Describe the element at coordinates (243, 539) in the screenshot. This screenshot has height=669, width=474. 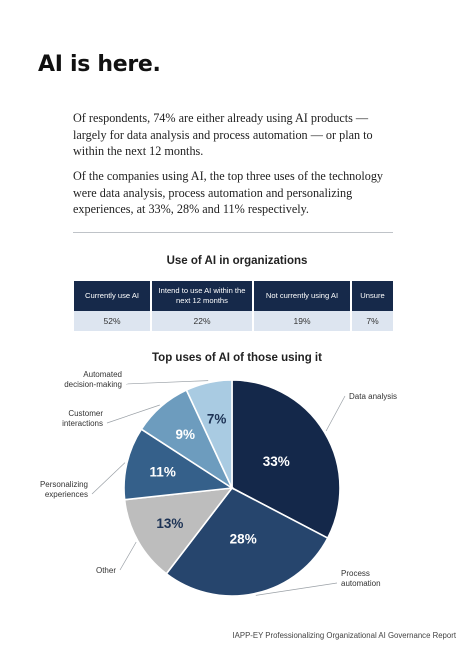
I see `pie-value-label: 28%` at that location.